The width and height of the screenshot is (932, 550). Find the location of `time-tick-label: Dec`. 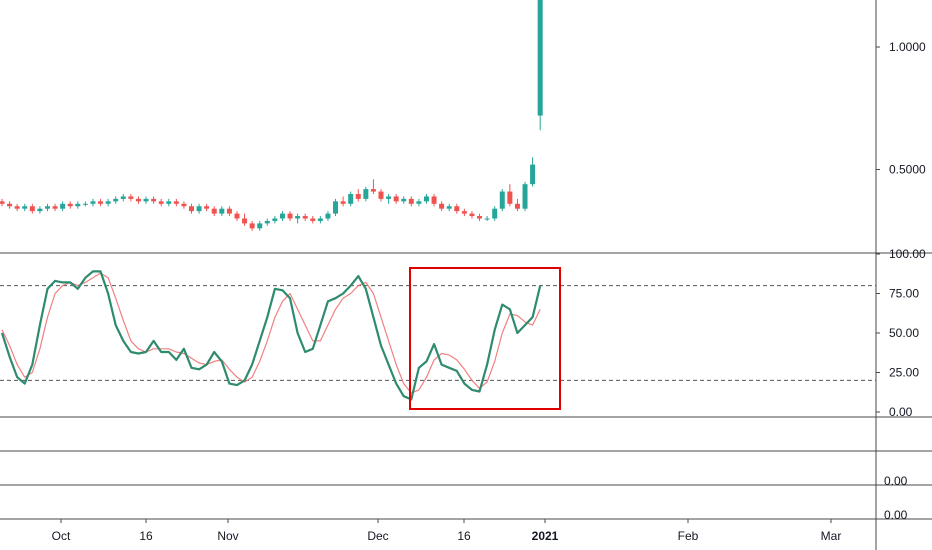

time-tick-label: Dec is located at coordinates (377, 536).